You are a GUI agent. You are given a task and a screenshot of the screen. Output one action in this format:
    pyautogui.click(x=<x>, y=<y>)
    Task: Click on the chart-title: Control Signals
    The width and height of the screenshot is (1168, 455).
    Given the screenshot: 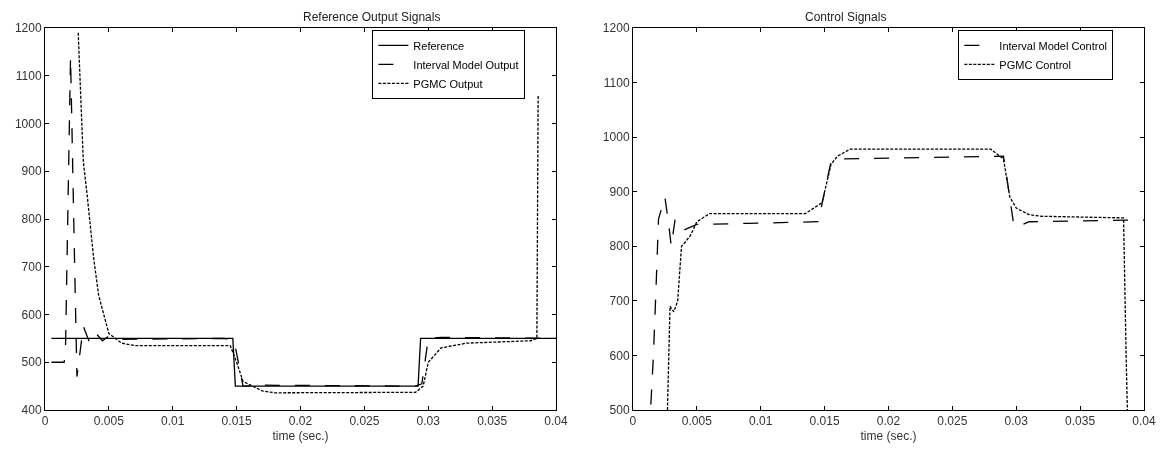 What is the action you would take?
    pyautogui.click(x=846, y=17)
    